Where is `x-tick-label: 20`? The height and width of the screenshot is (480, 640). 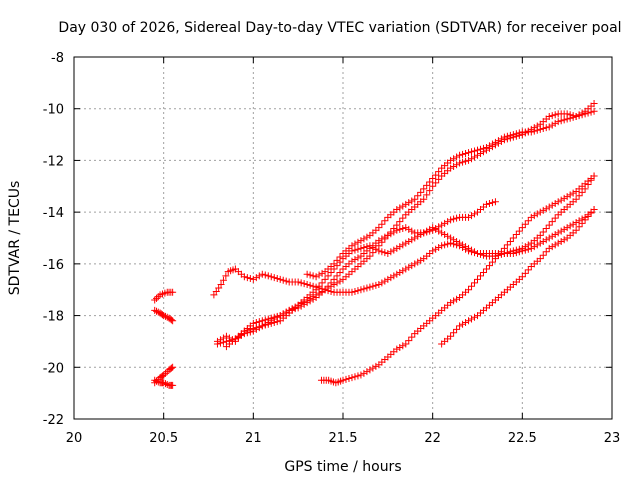 x-tick-label: 20 is located at coordinates (74, 438).